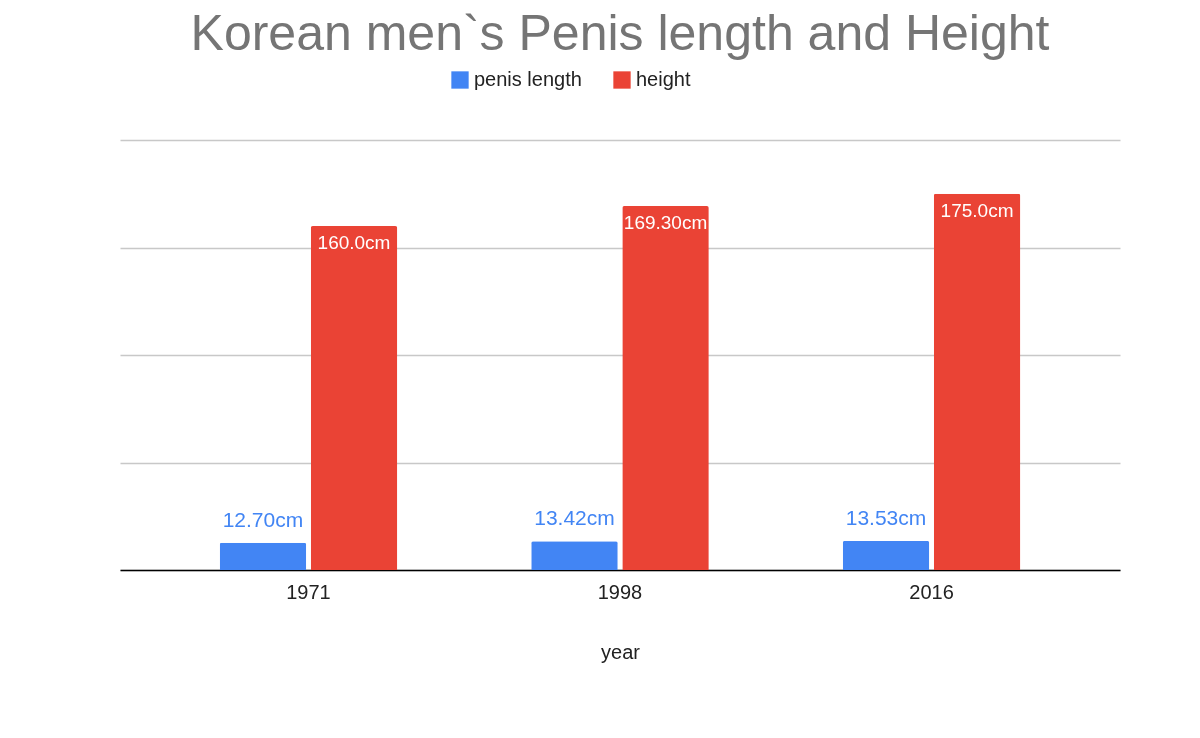 The height and width of the screenshot is (738, 1200). Describe the element at coordinates (574, 518) in the screenshot. I see `data-label: 13.42cm` at that location.